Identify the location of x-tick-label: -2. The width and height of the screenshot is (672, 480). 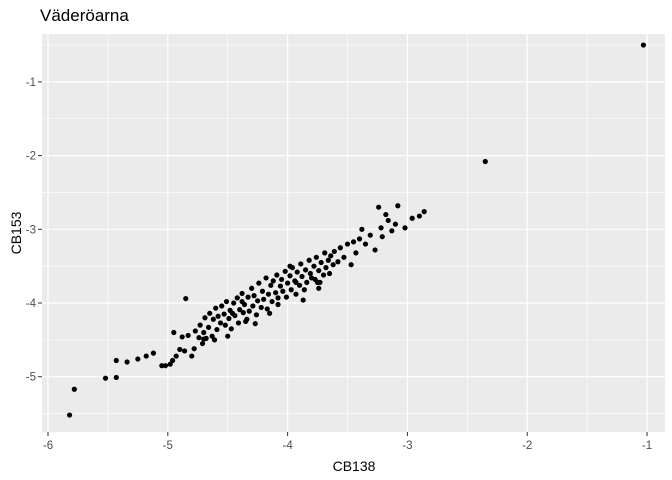
(527, 446).